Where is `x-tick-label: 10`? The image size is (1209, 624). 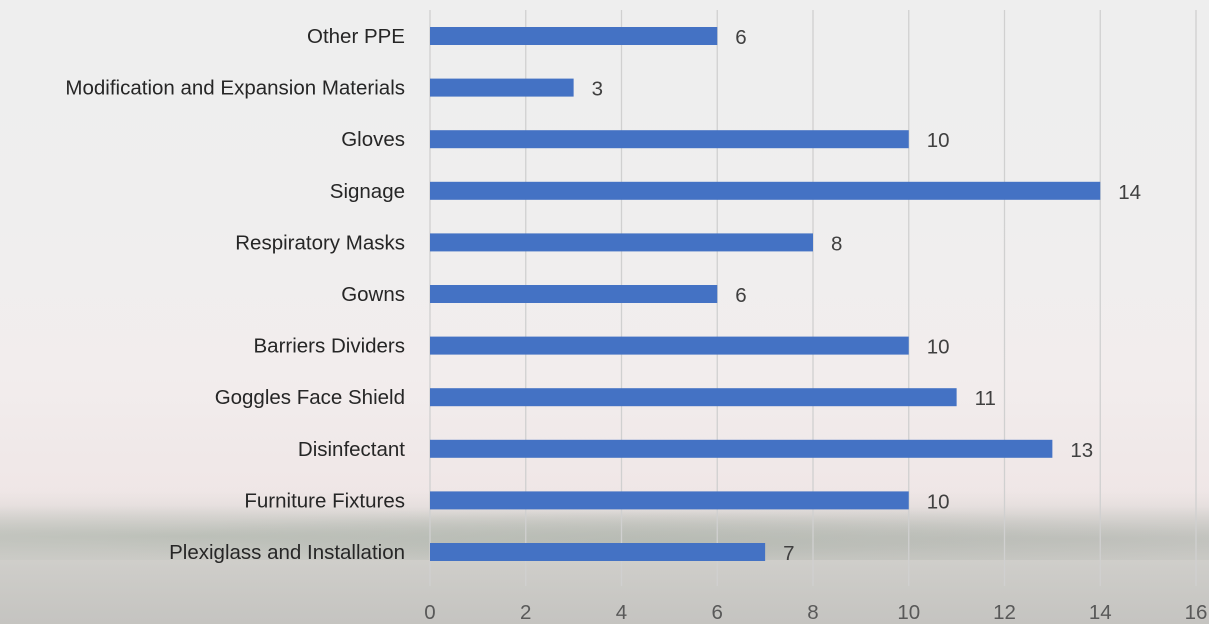
x-tick-label: 10 is located at coordinates (908, 612).